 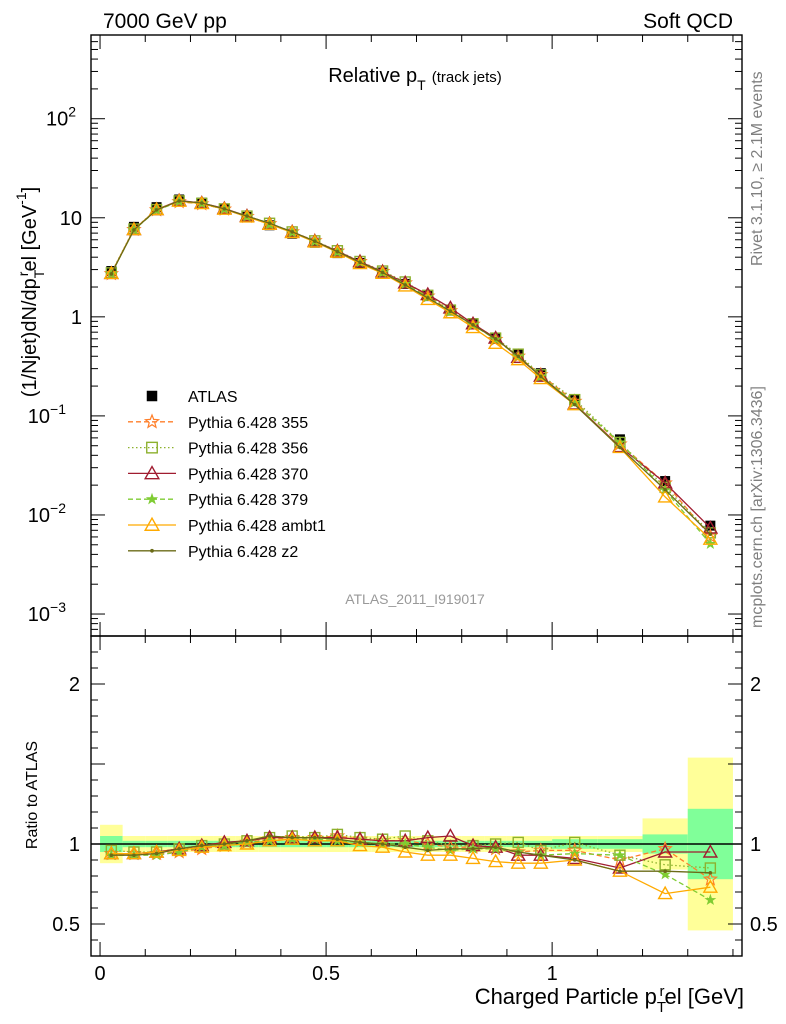 What do you see at coordinates (248, 500) in the screenshot?
I see `legend-label-p379: Pythia 6.428 379` at bounding box center [248, 500].